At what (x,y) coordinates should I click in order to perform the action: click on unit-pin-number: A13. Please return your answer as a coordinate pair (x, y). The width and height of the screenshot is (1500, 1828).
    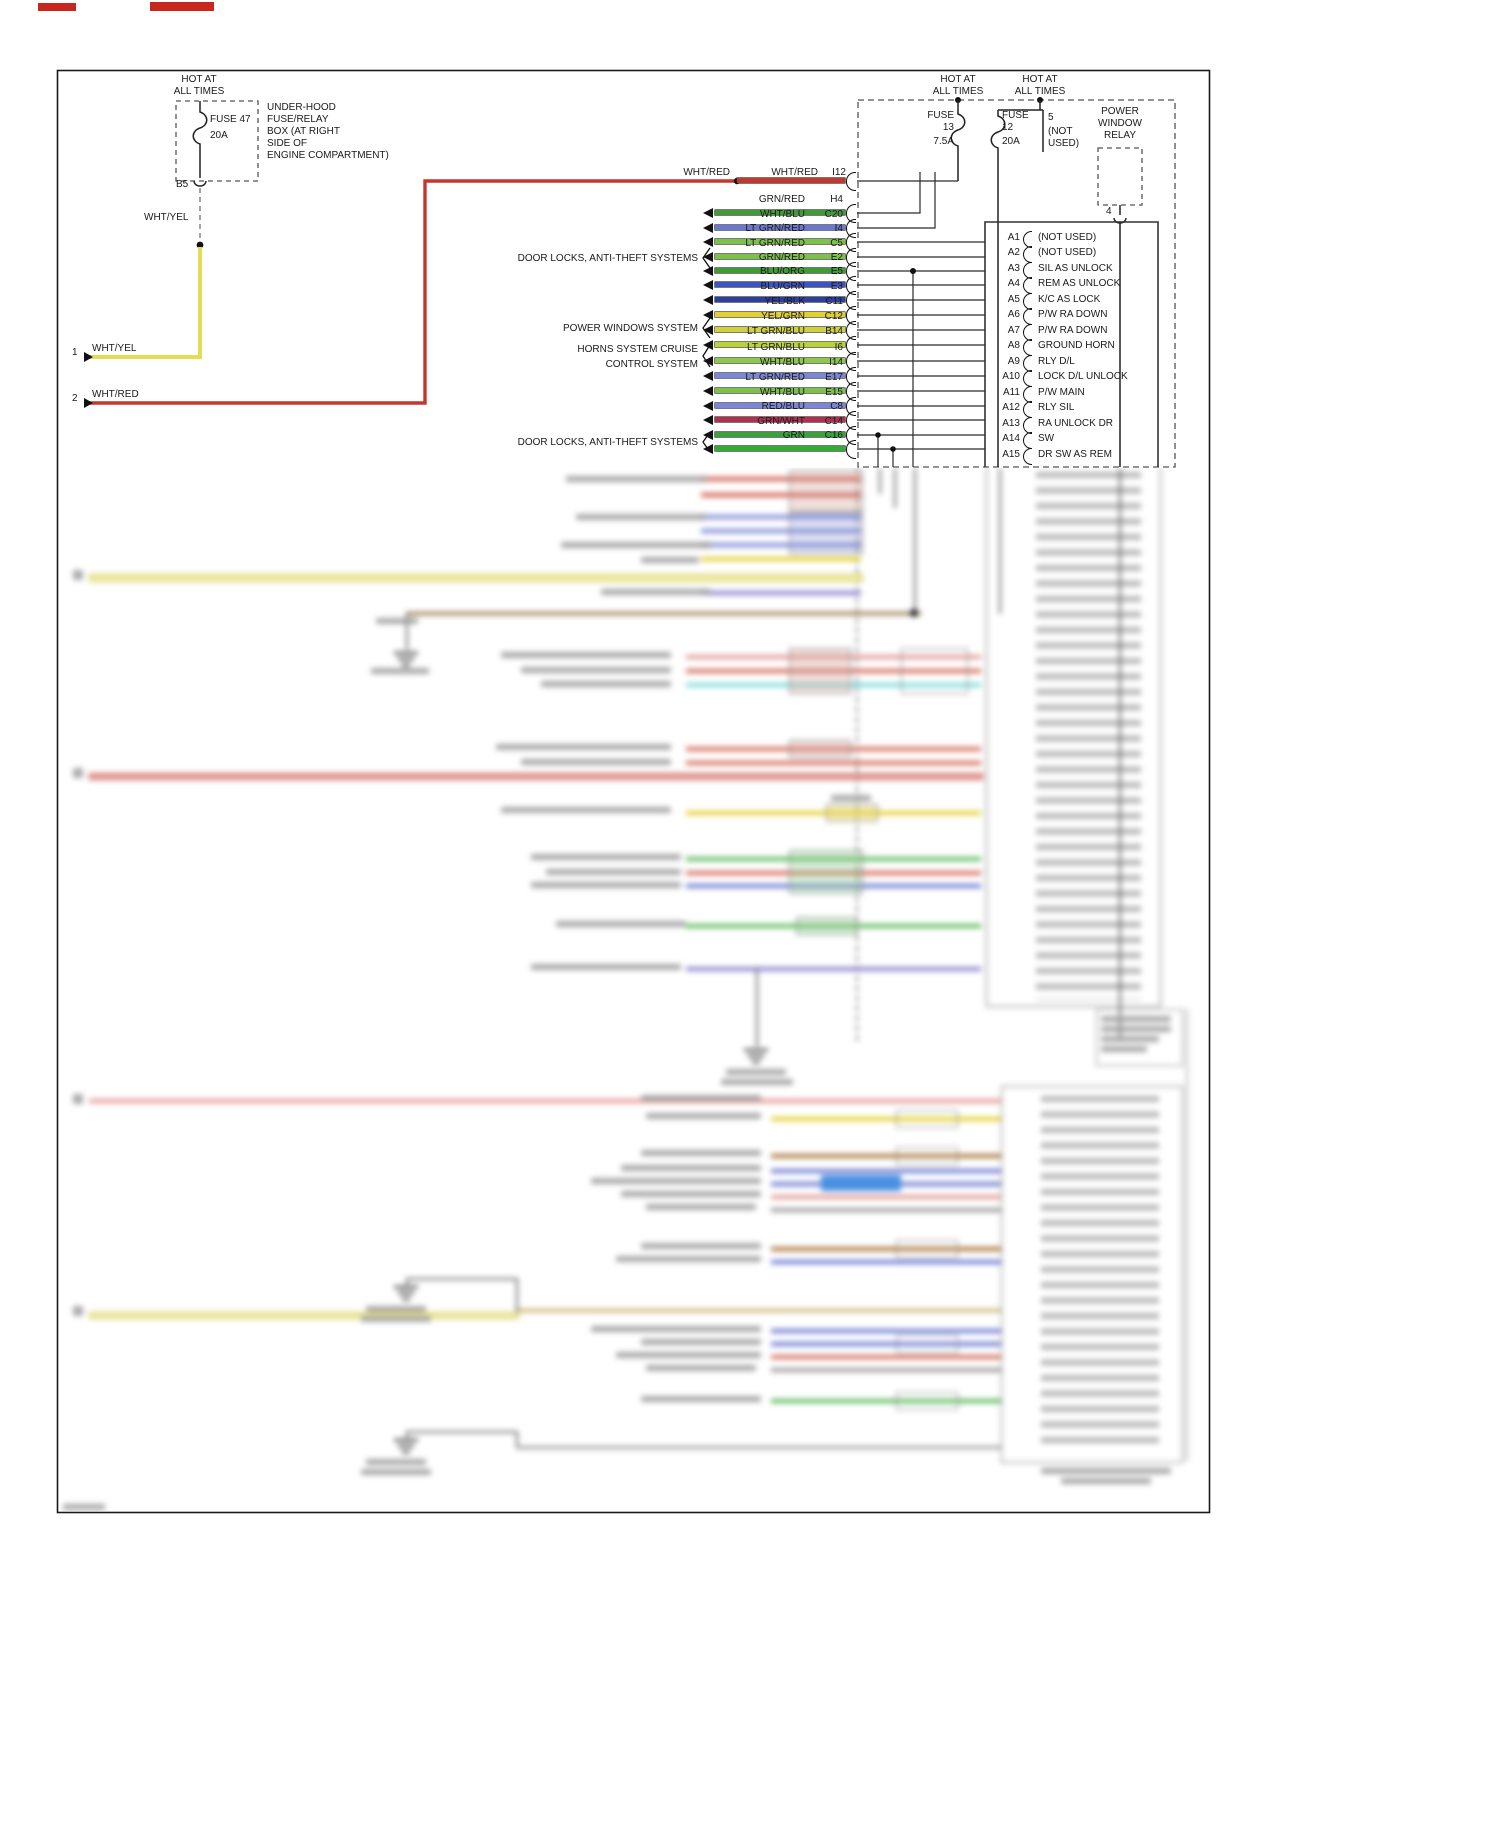
    Looking at the image, I should click on (1011, 423).